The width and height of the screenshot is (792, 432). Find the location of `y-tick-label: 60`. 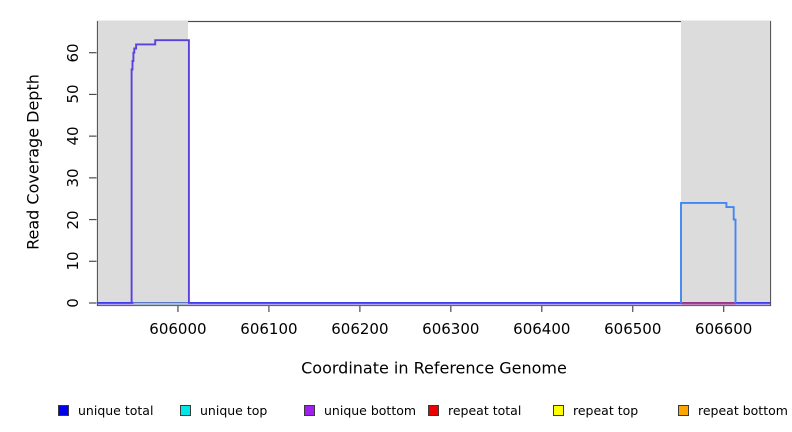

y-tick-label: 60 is located at coordinates (73, 53).